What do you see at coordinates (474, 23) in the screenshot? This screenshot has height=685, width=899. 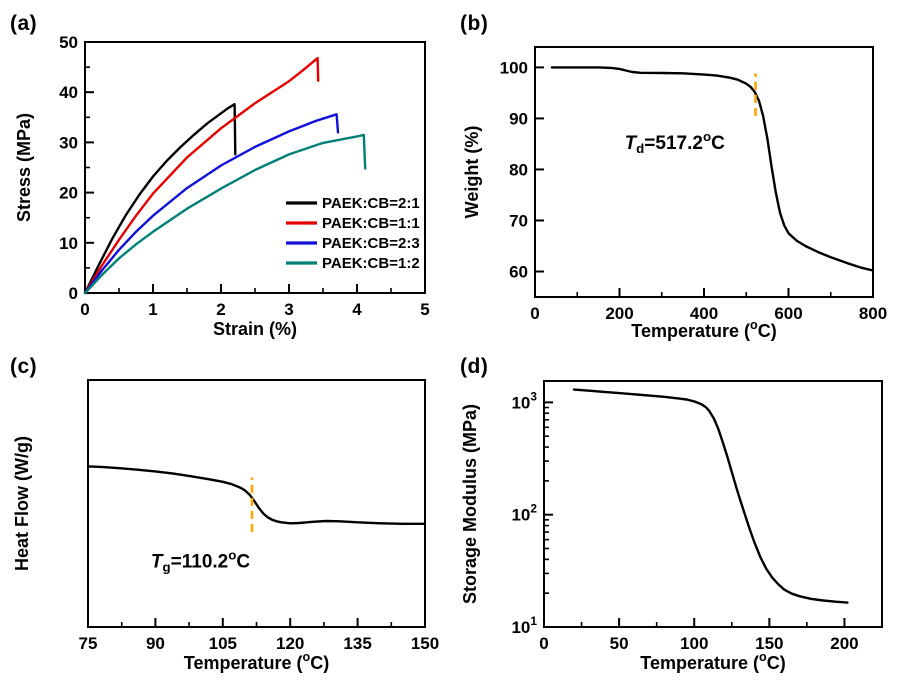 I see `panel-label-b: (b)` at bounding box center [474, 23].